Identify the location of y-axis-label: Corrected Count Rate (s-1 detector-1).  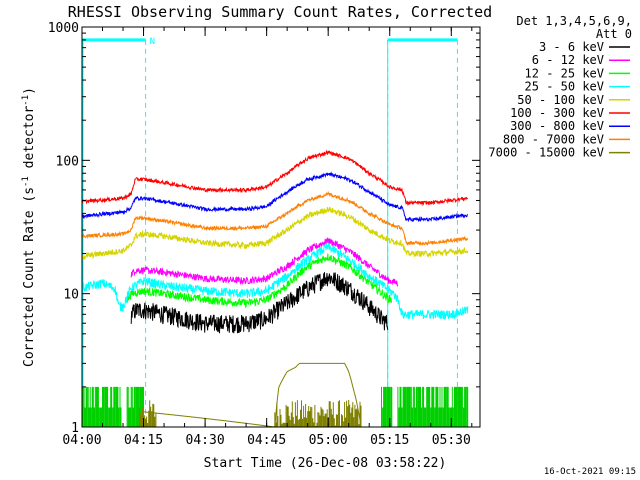
(29, 227).